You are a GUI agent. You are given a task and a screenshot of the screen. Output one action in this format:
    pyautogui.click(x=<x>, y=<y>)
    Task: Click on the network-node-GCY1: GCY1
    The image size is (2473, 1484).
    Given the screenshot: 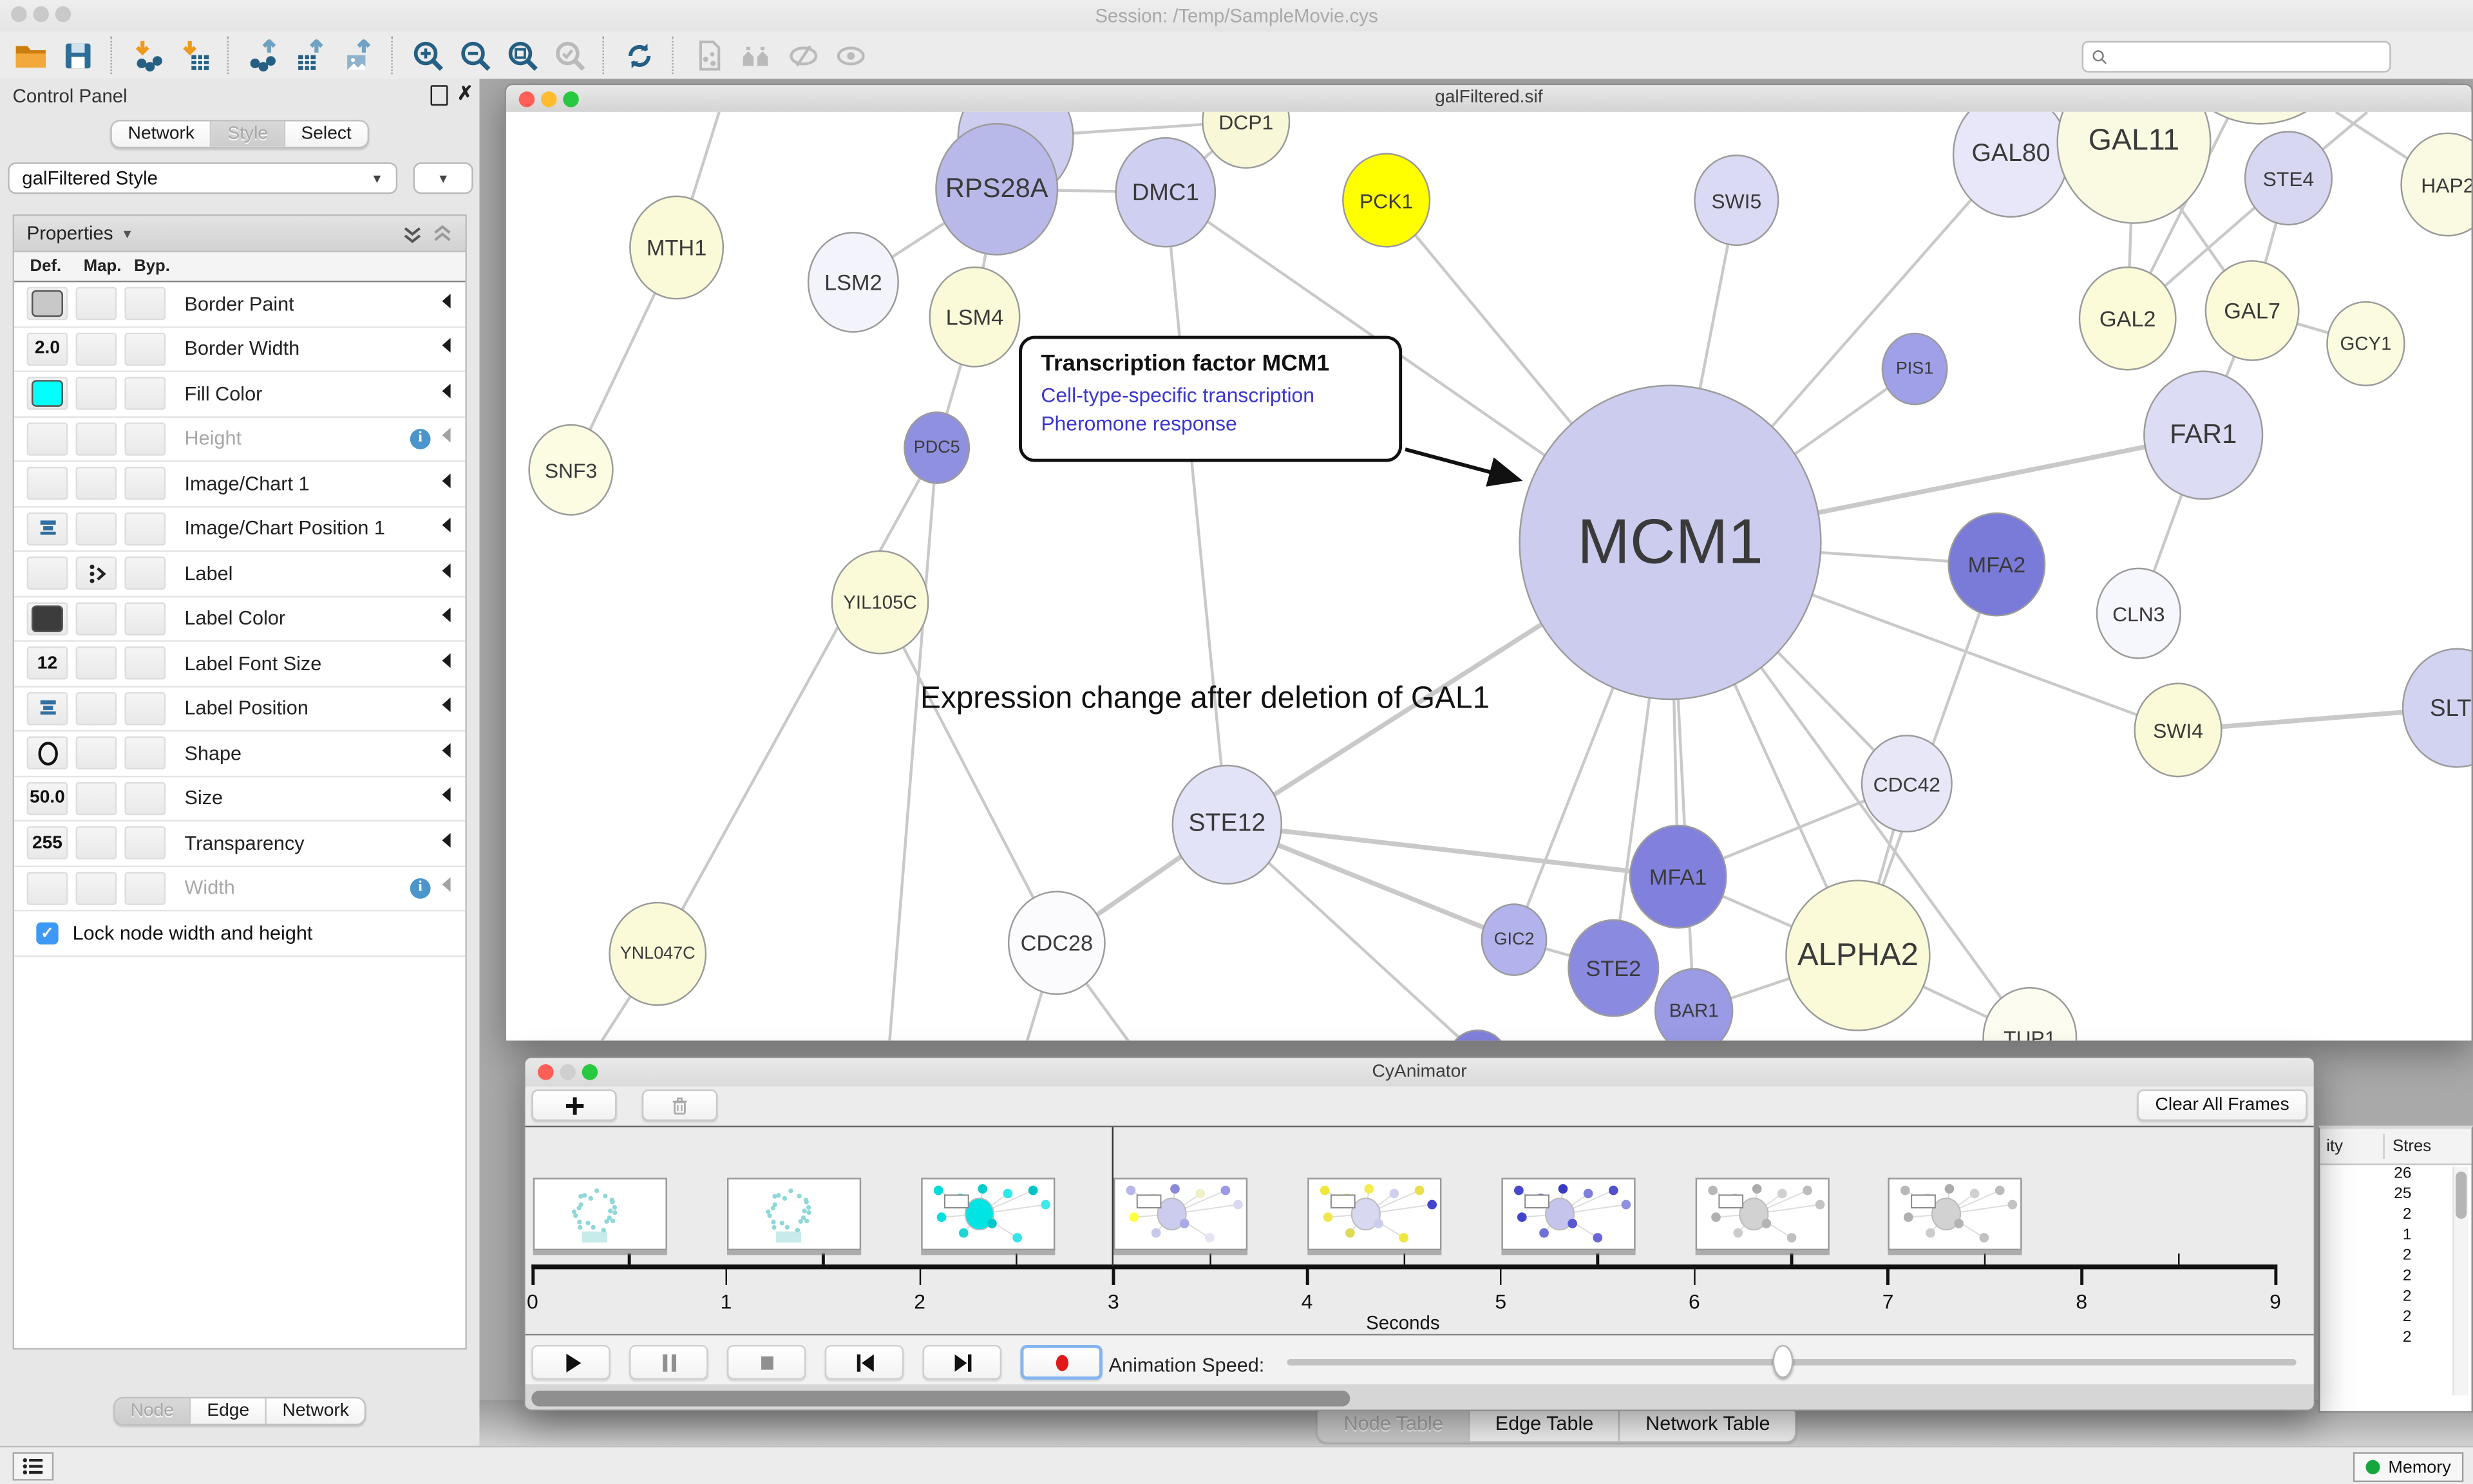 What is the action you would take?
    pyautogui.click(x=2365, y=344)
    